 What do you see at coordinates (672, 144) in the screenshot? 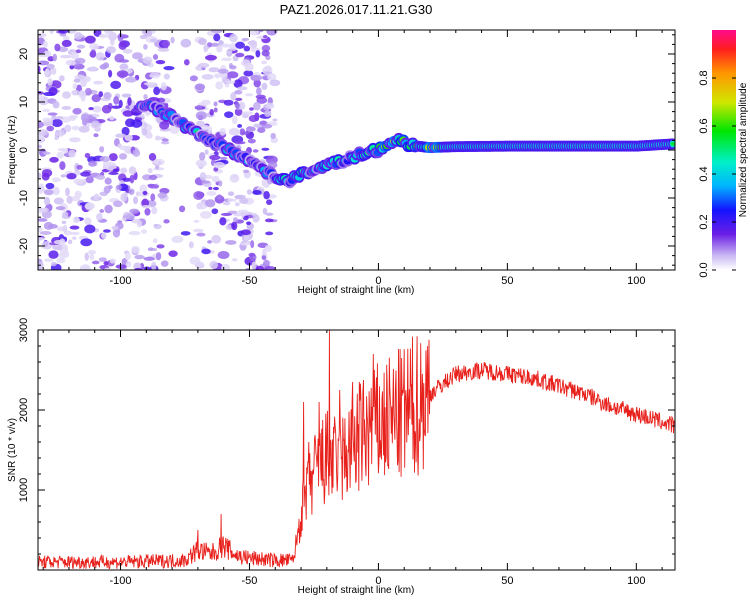
I see `ridge-core` at bounding box center [672, 144].